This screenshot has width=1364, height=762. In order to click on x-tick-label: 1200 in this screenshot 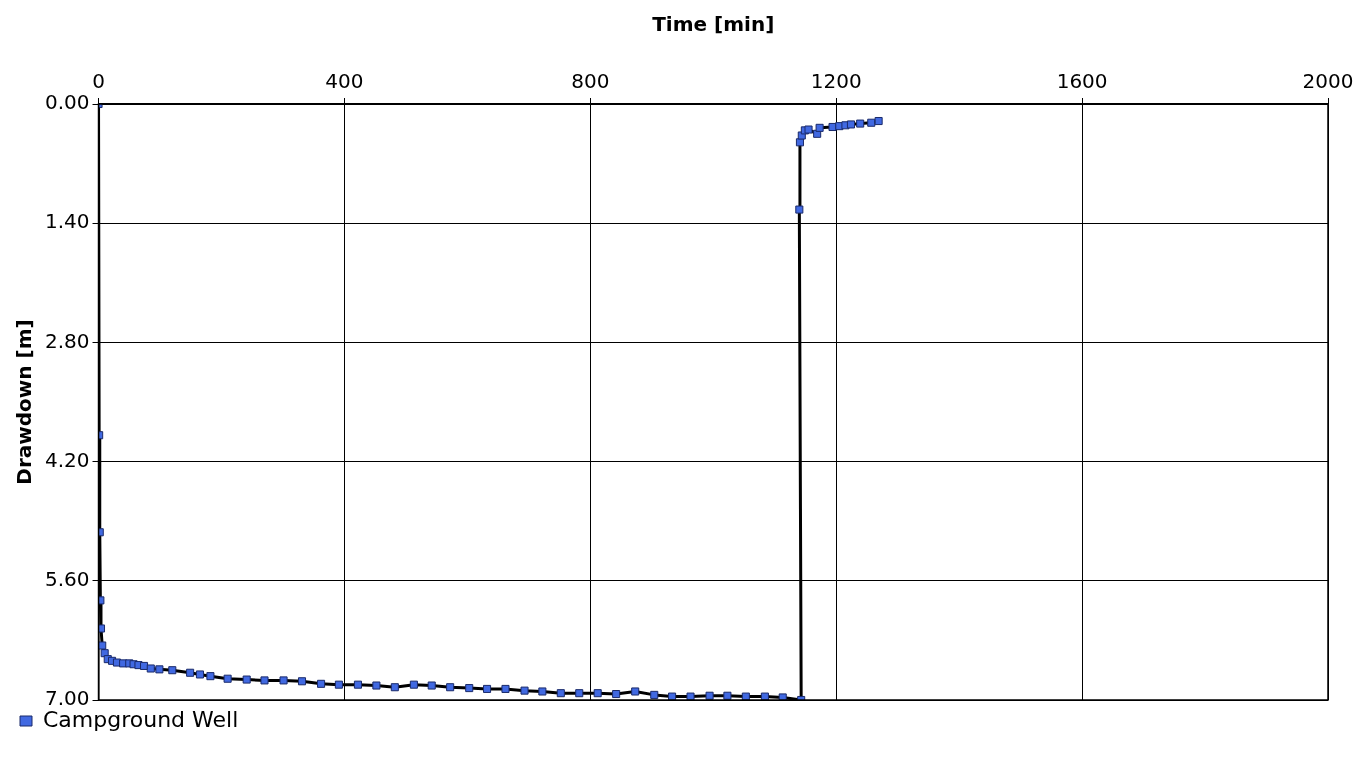, I will do `click(836, 81)`.